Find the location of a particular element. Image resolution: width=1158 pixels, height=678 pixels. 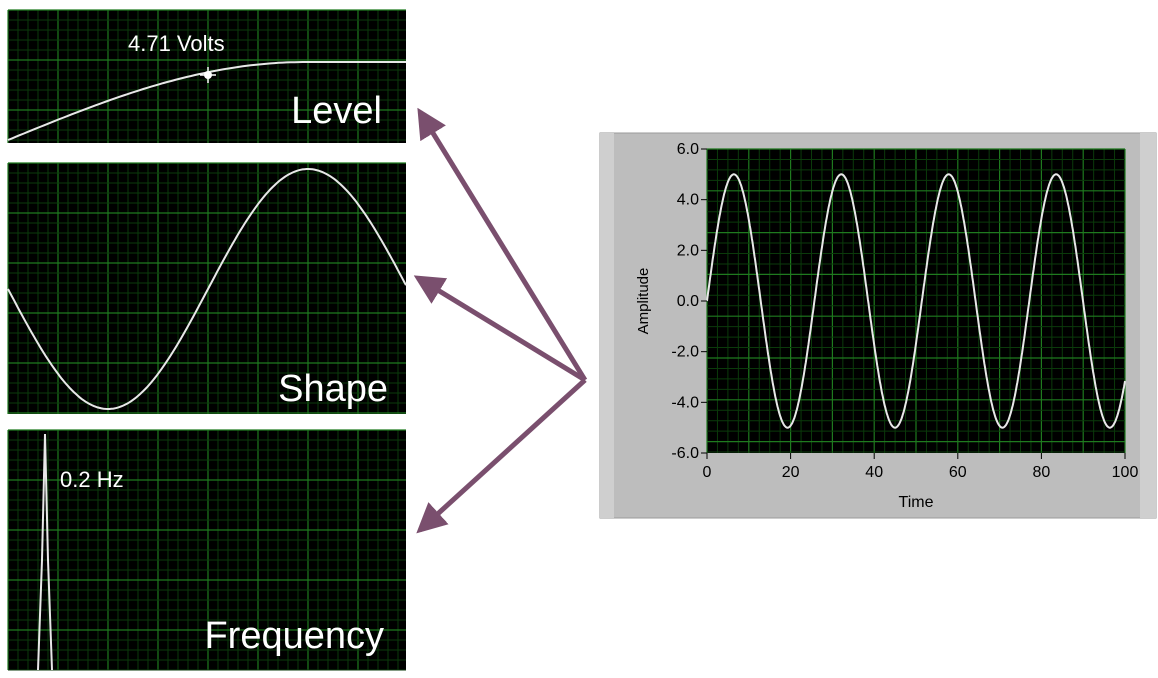

level-grid is located at coordinates (206, 76).